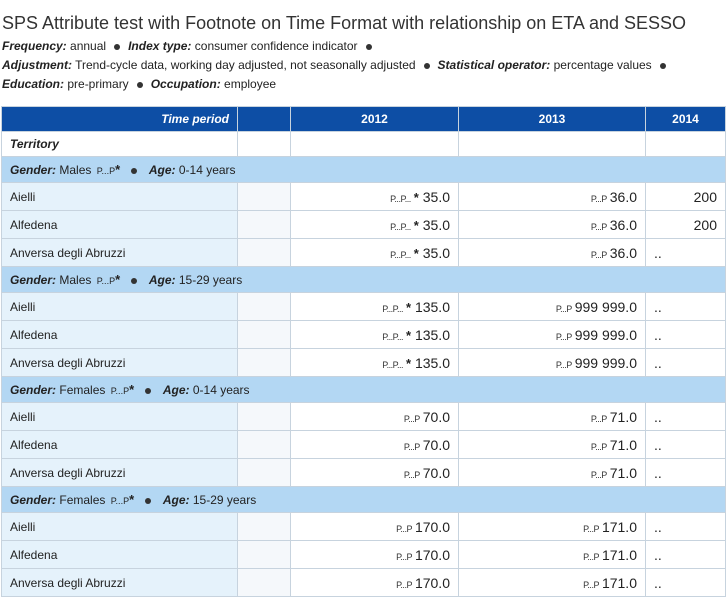 Image resolution: width=726 pixels, height=612 pixels. Describe the element at coordinates (552, 144) in the screenshot. I see `territory-blank-2013` at that location.